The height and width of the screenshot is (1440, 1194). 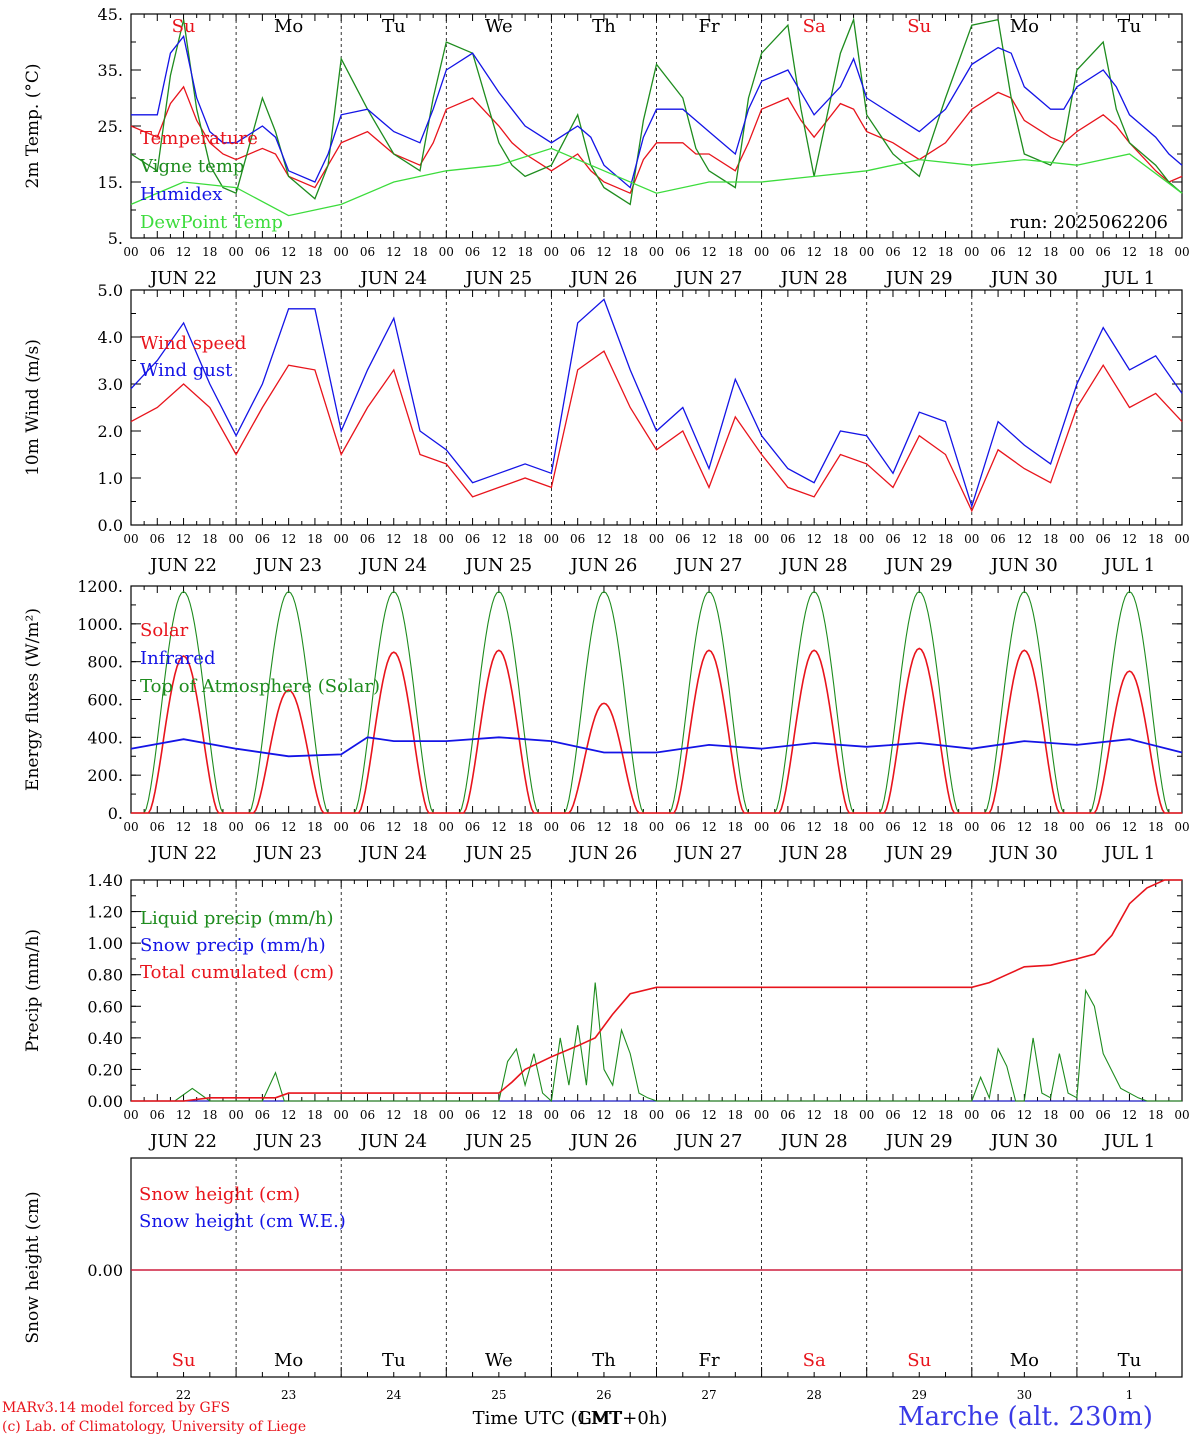 I want to click on weekday-label: Tu, so click(x=394, y=1360).